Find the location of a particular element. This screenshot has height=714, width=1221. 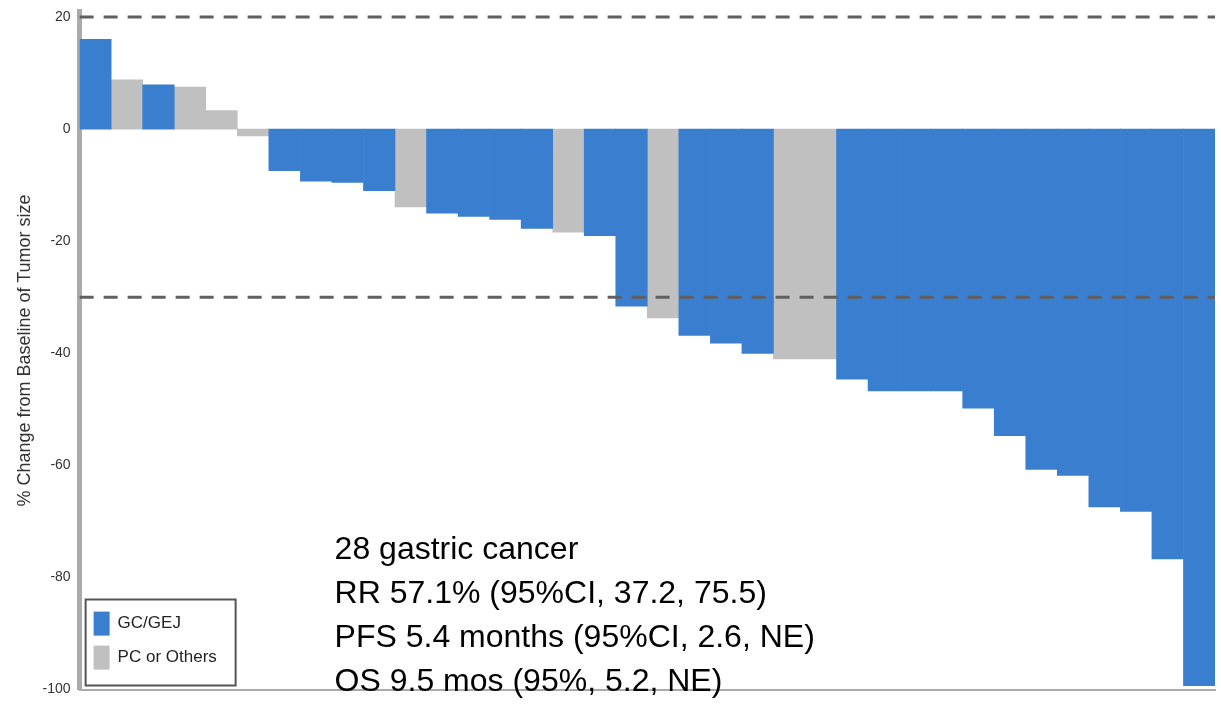

y-tick-label: -100 is located at coordinates (56, 688).